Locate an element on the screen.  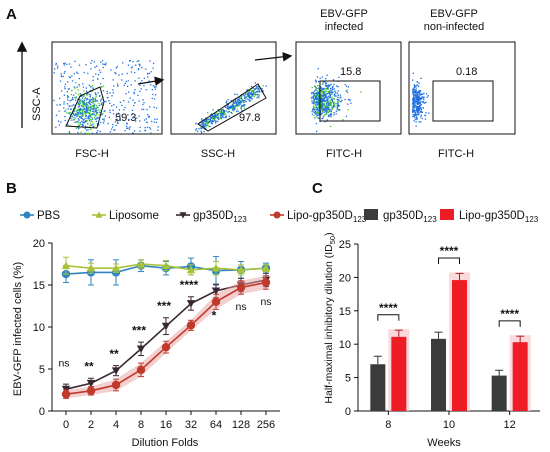
flow-ylabel: SSC-A is located at coordinates (37, 104).